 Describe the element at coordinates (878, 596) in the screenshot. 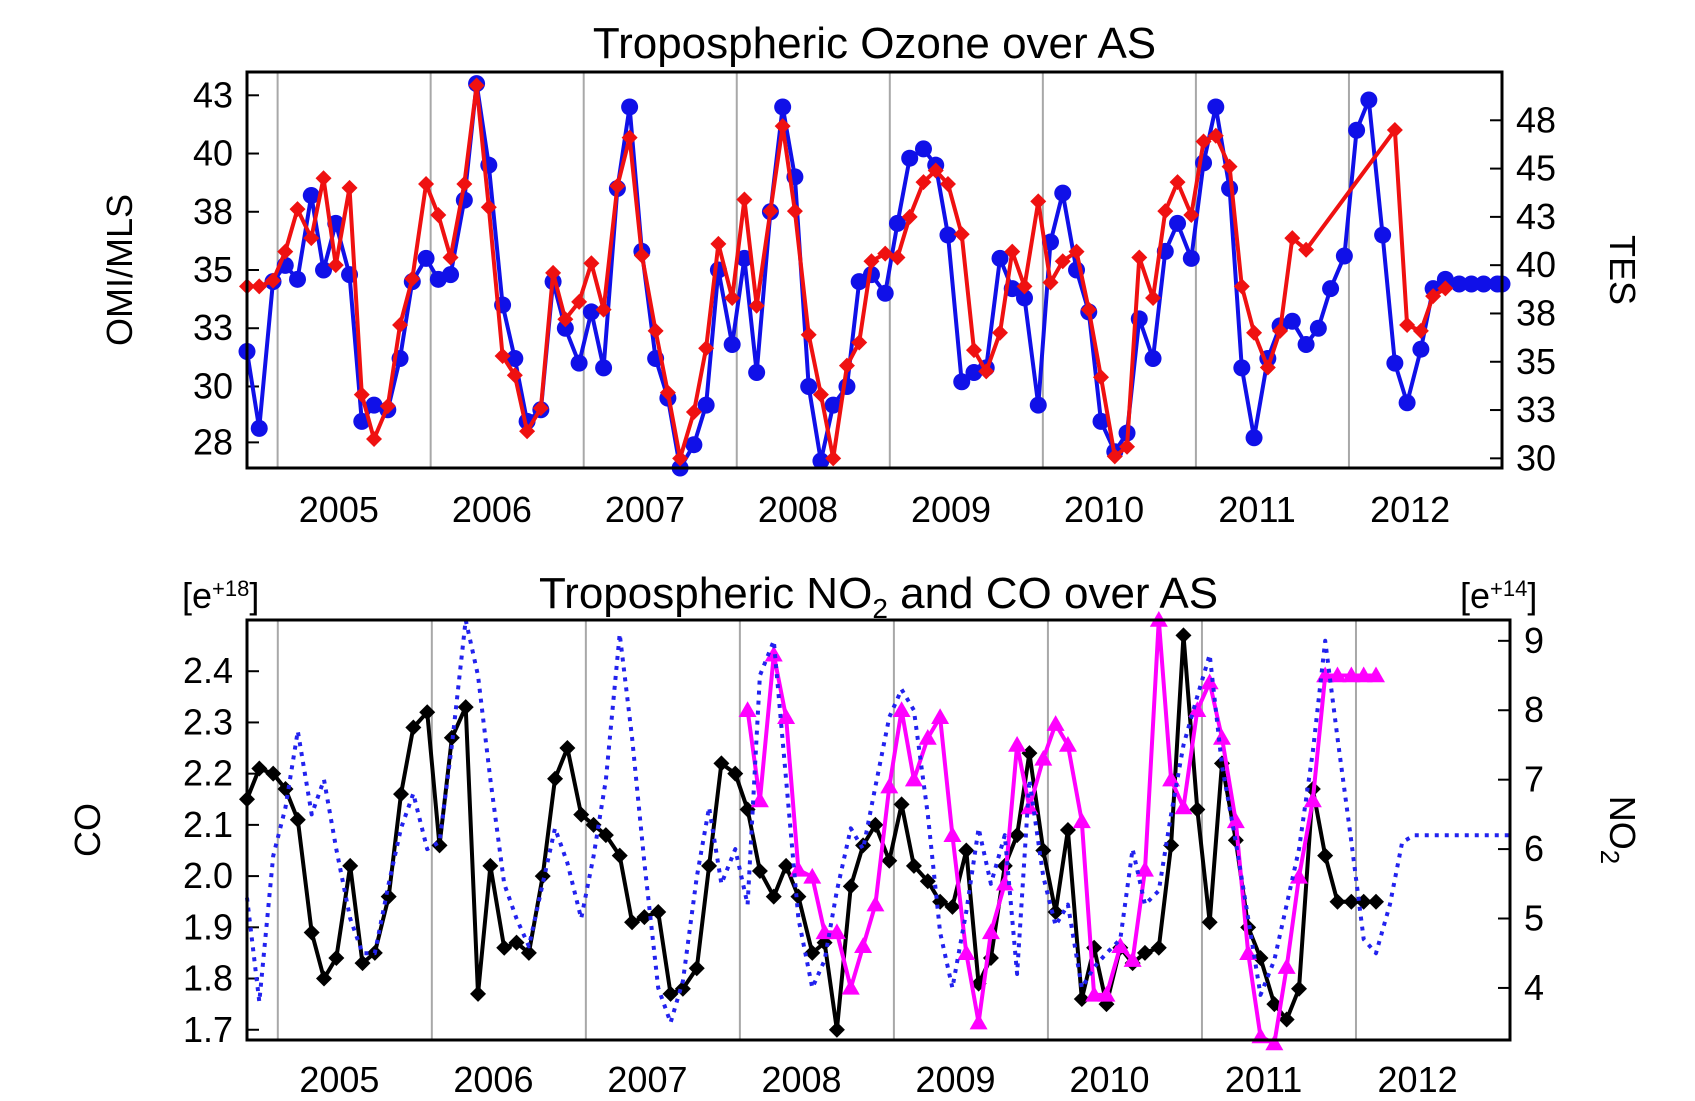

I see `chart-title: Tropospheric NO2 and CO over AS` at that location.